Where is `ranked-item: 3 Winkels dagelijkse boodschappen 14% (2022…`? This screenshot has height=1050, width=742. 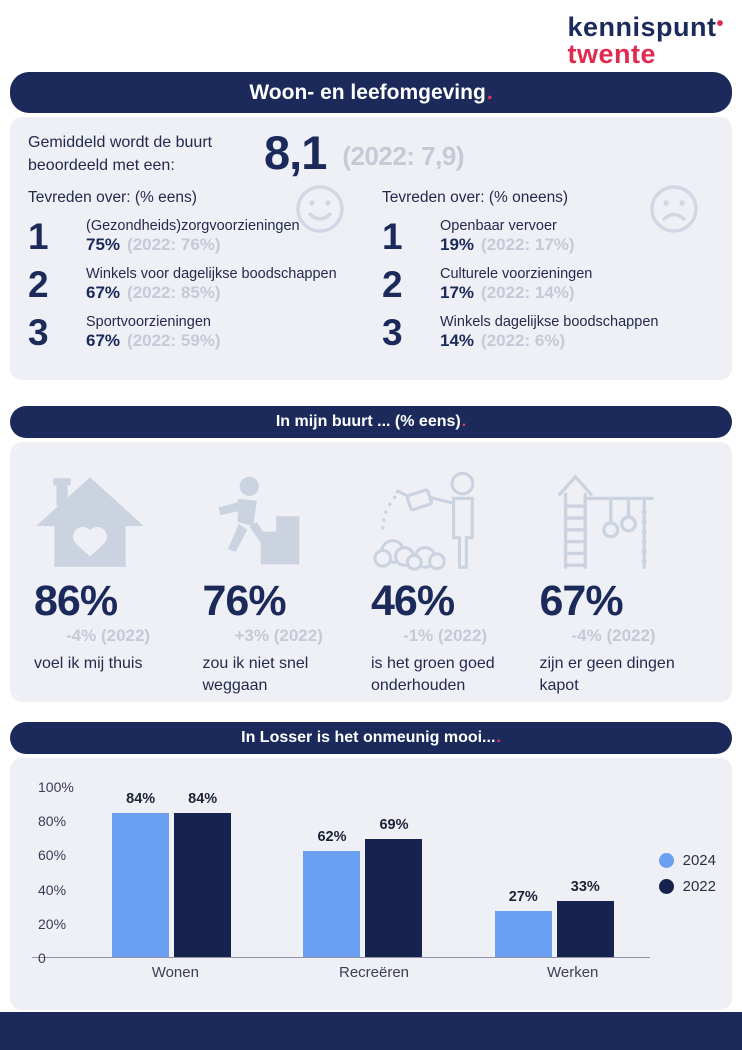
ranked-item: 3 Winkels dagelijkse boodschappen 14% (2022… is located at coordinates (548, 332).